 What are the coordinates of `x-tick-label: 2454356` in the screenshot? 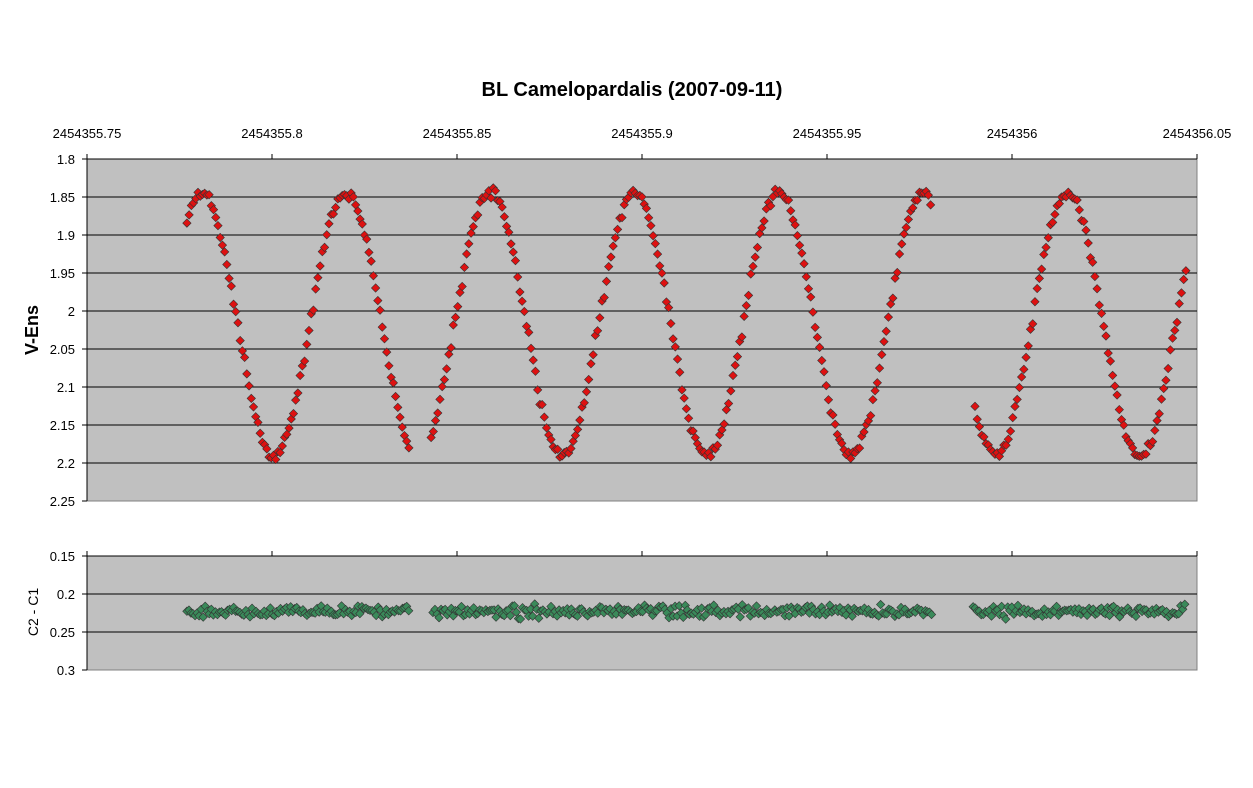 It's located at (1012, 133).